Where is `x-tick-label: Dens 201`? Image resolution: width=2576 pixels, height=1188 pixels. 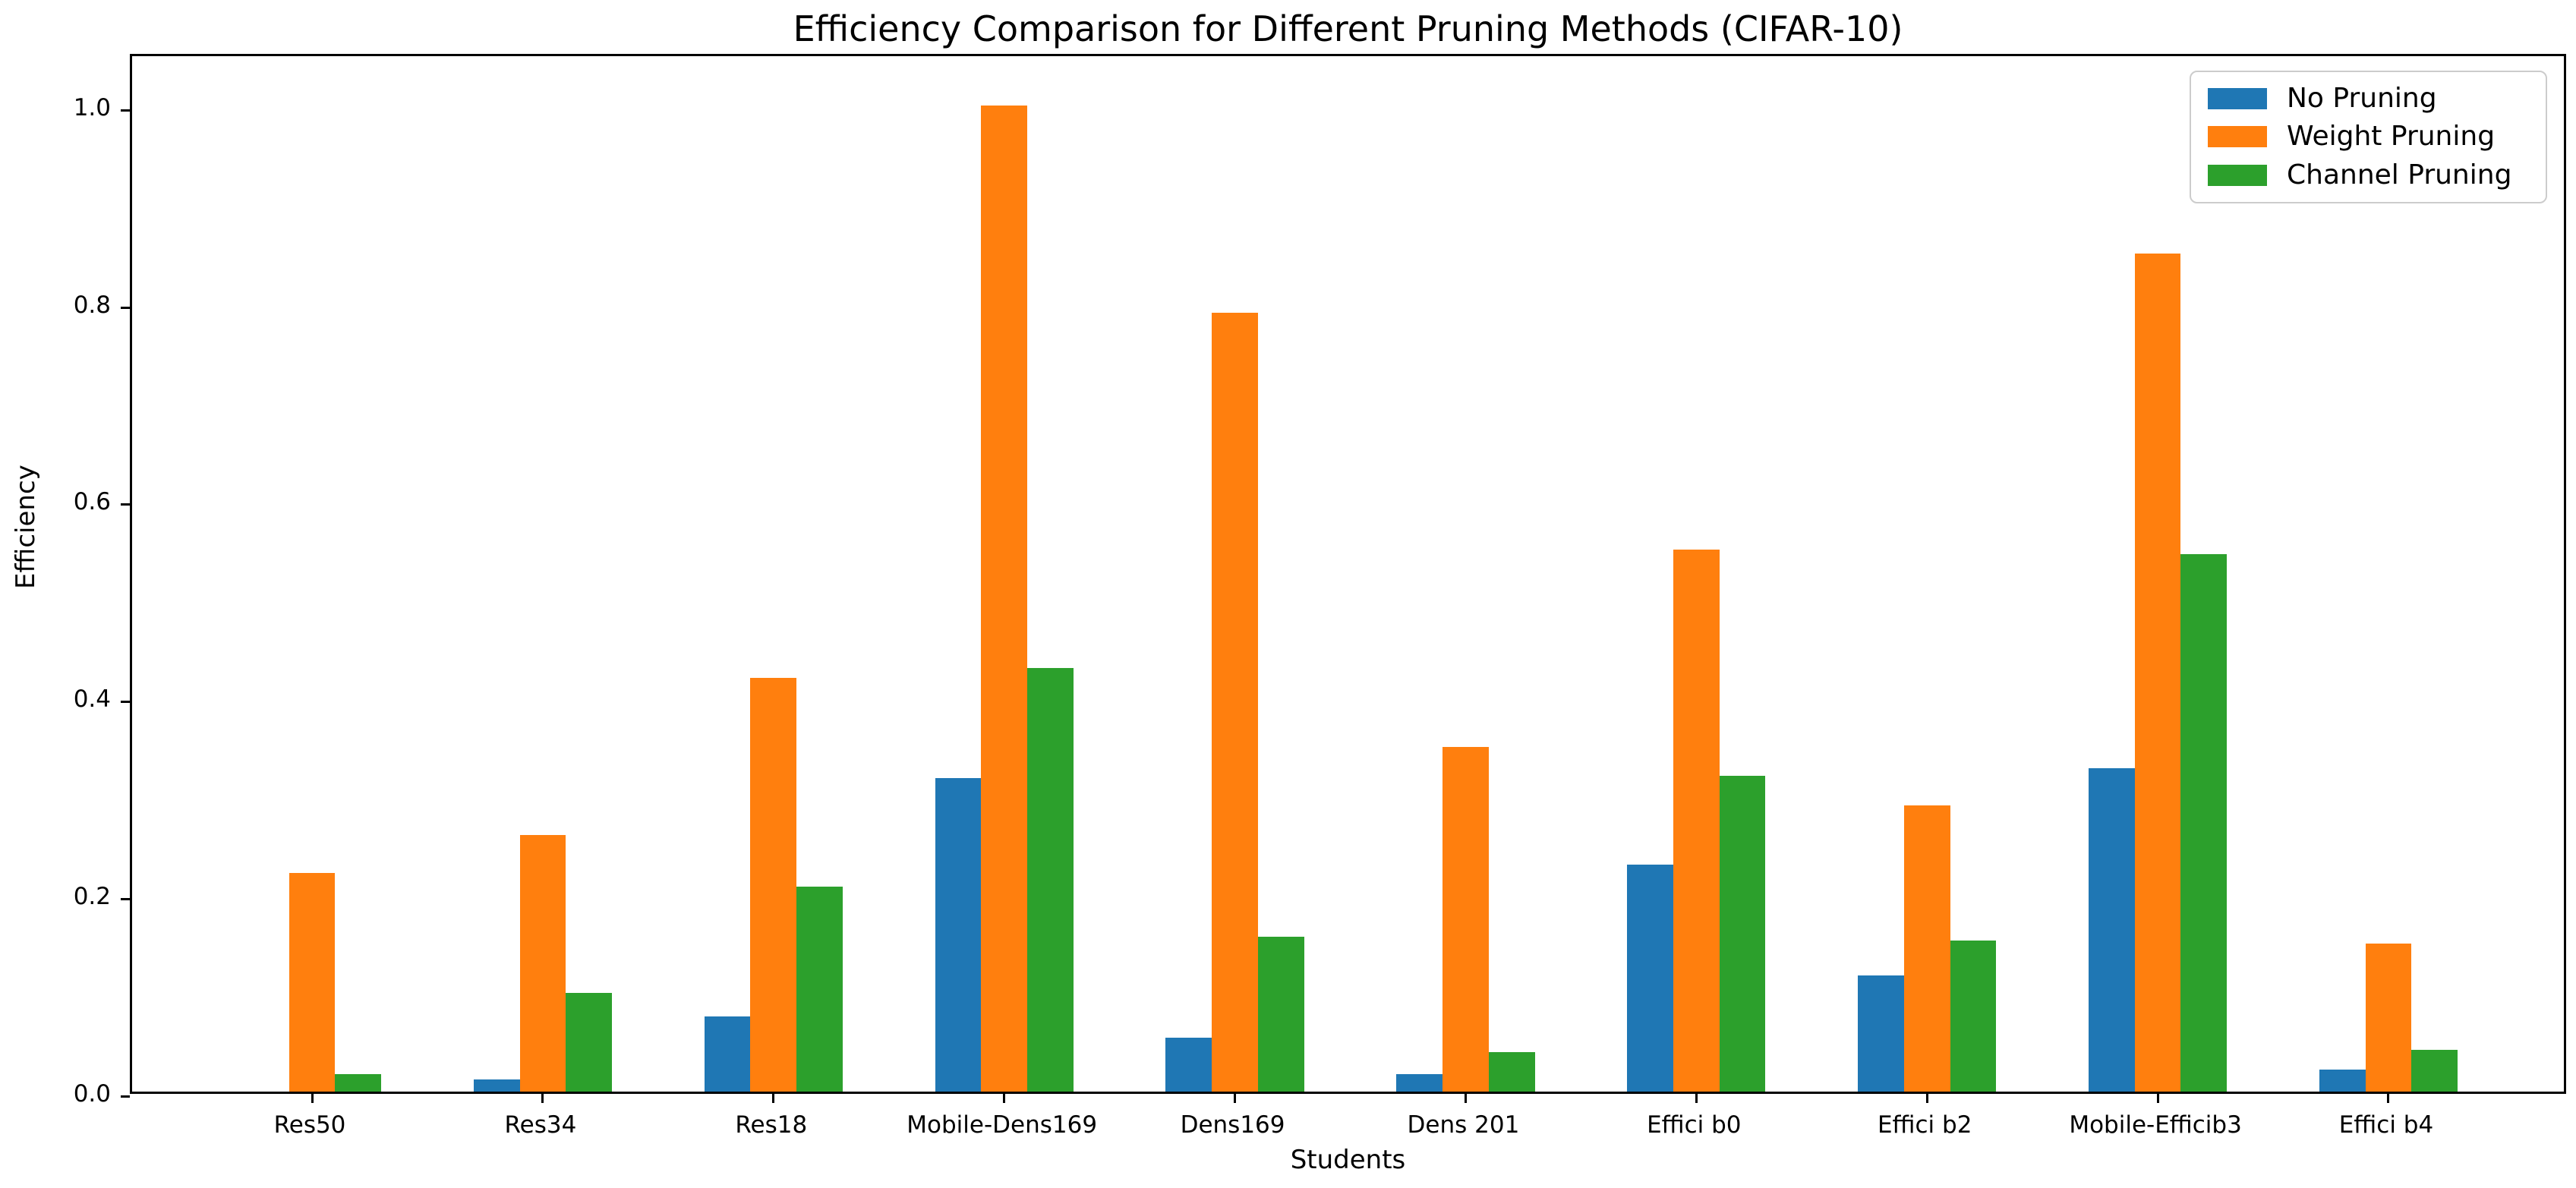 x-tick-label: Dens 201 is located at coordinates (1463, 1125).